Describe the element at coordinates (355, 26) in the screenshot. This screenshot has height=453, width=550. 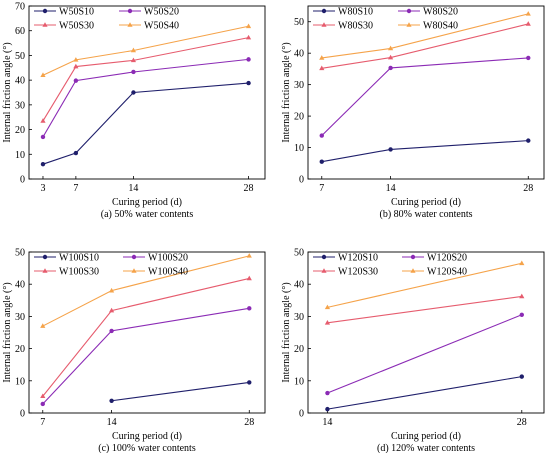
I see `legend-label: W80S30` at that location.